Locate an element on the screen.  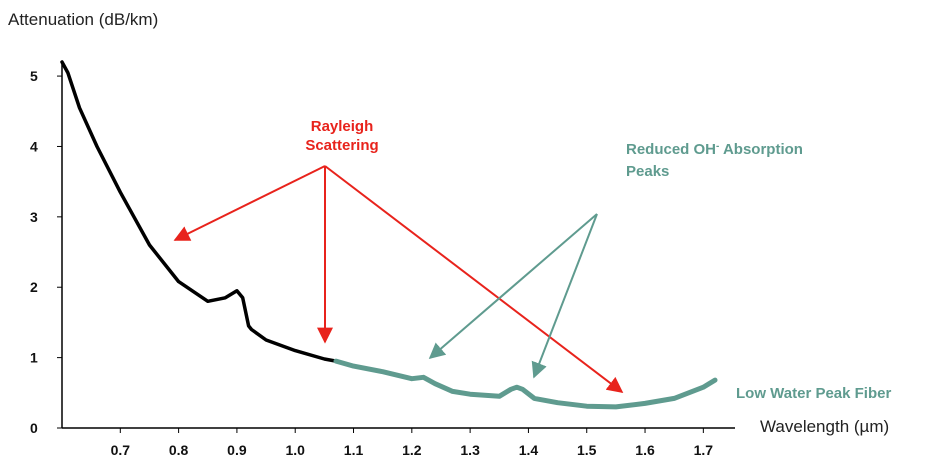
series-legend-label: Low Water Peak Fiber is located at coordinates (813, 393).